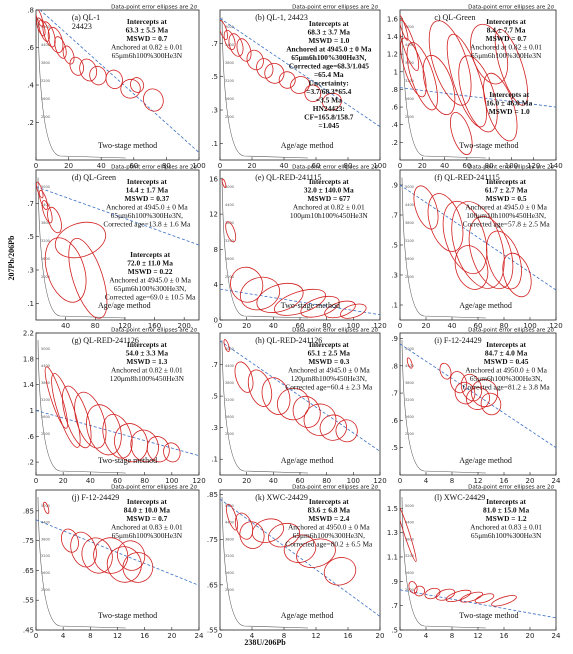 The image size is (573, 654). I want to click on annotation-line: 63.3 ± 5.5 Ma, so click(147, 30).